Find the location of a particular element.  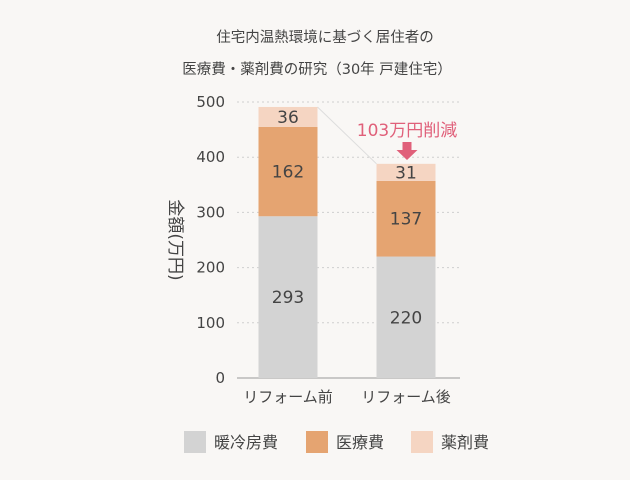

y-tick-label: 400 is located at coordinates (210, 157).